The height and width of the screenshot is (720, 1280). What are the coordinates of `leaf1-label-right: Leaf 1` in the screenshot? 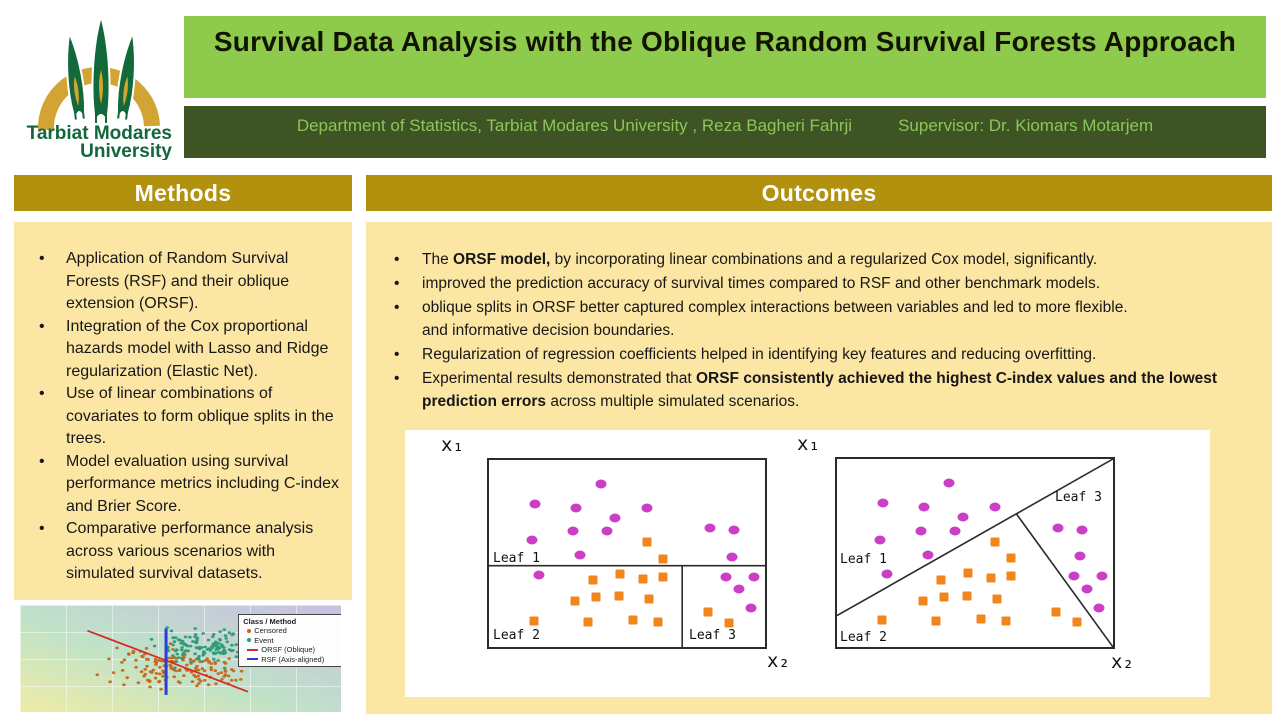 It's located at (863, 559).